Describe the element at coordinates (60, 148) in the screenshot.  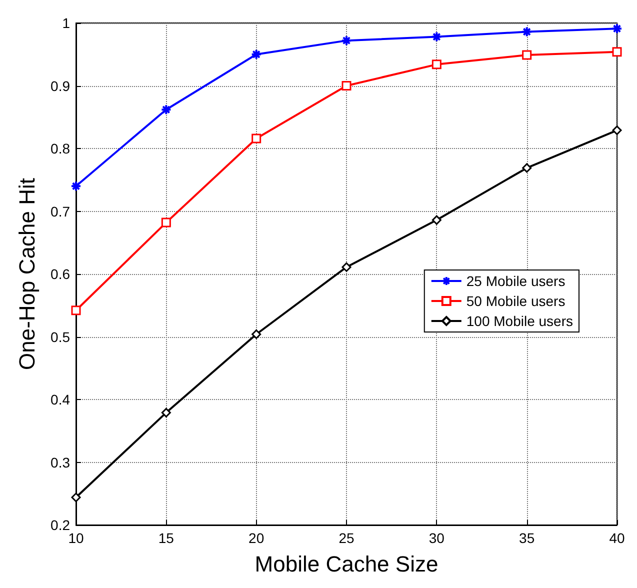
I see `y-tick-label: 0.8` at that location.